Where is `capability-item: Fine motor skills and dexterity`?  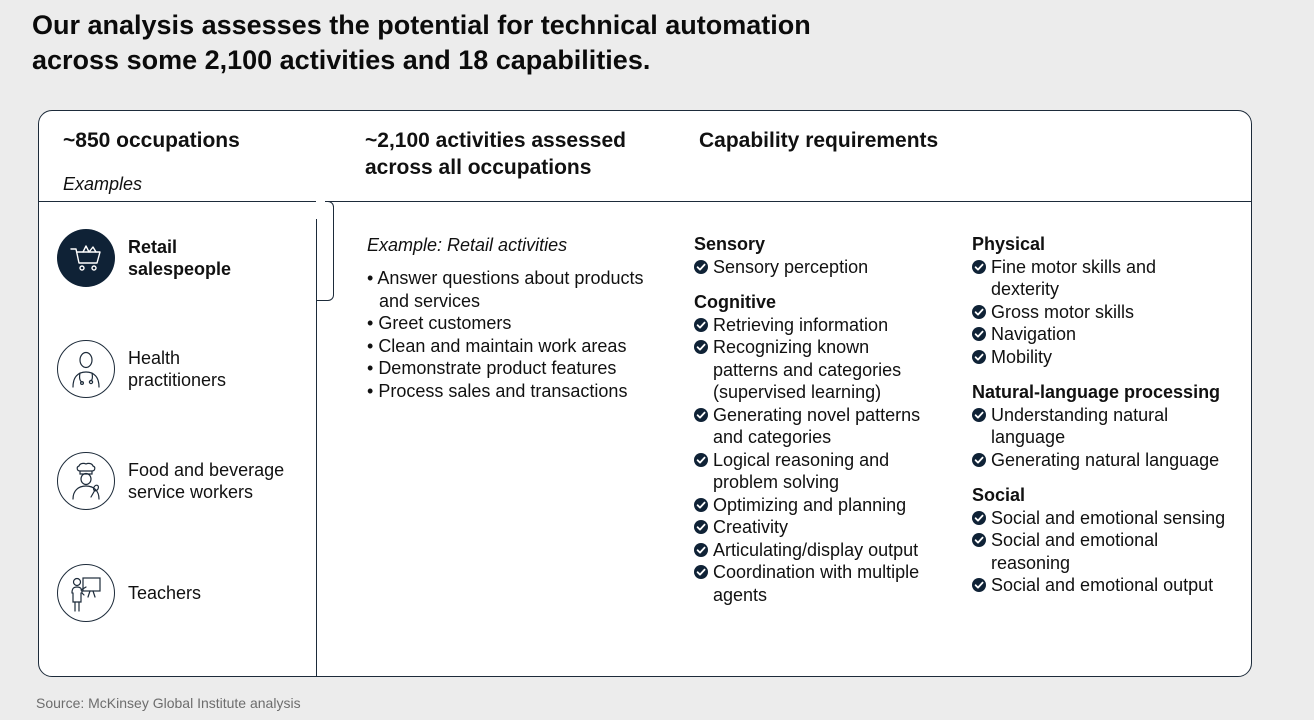
capability-item: Fine motor skills and dexterity is located at coordinates (1099, 278).